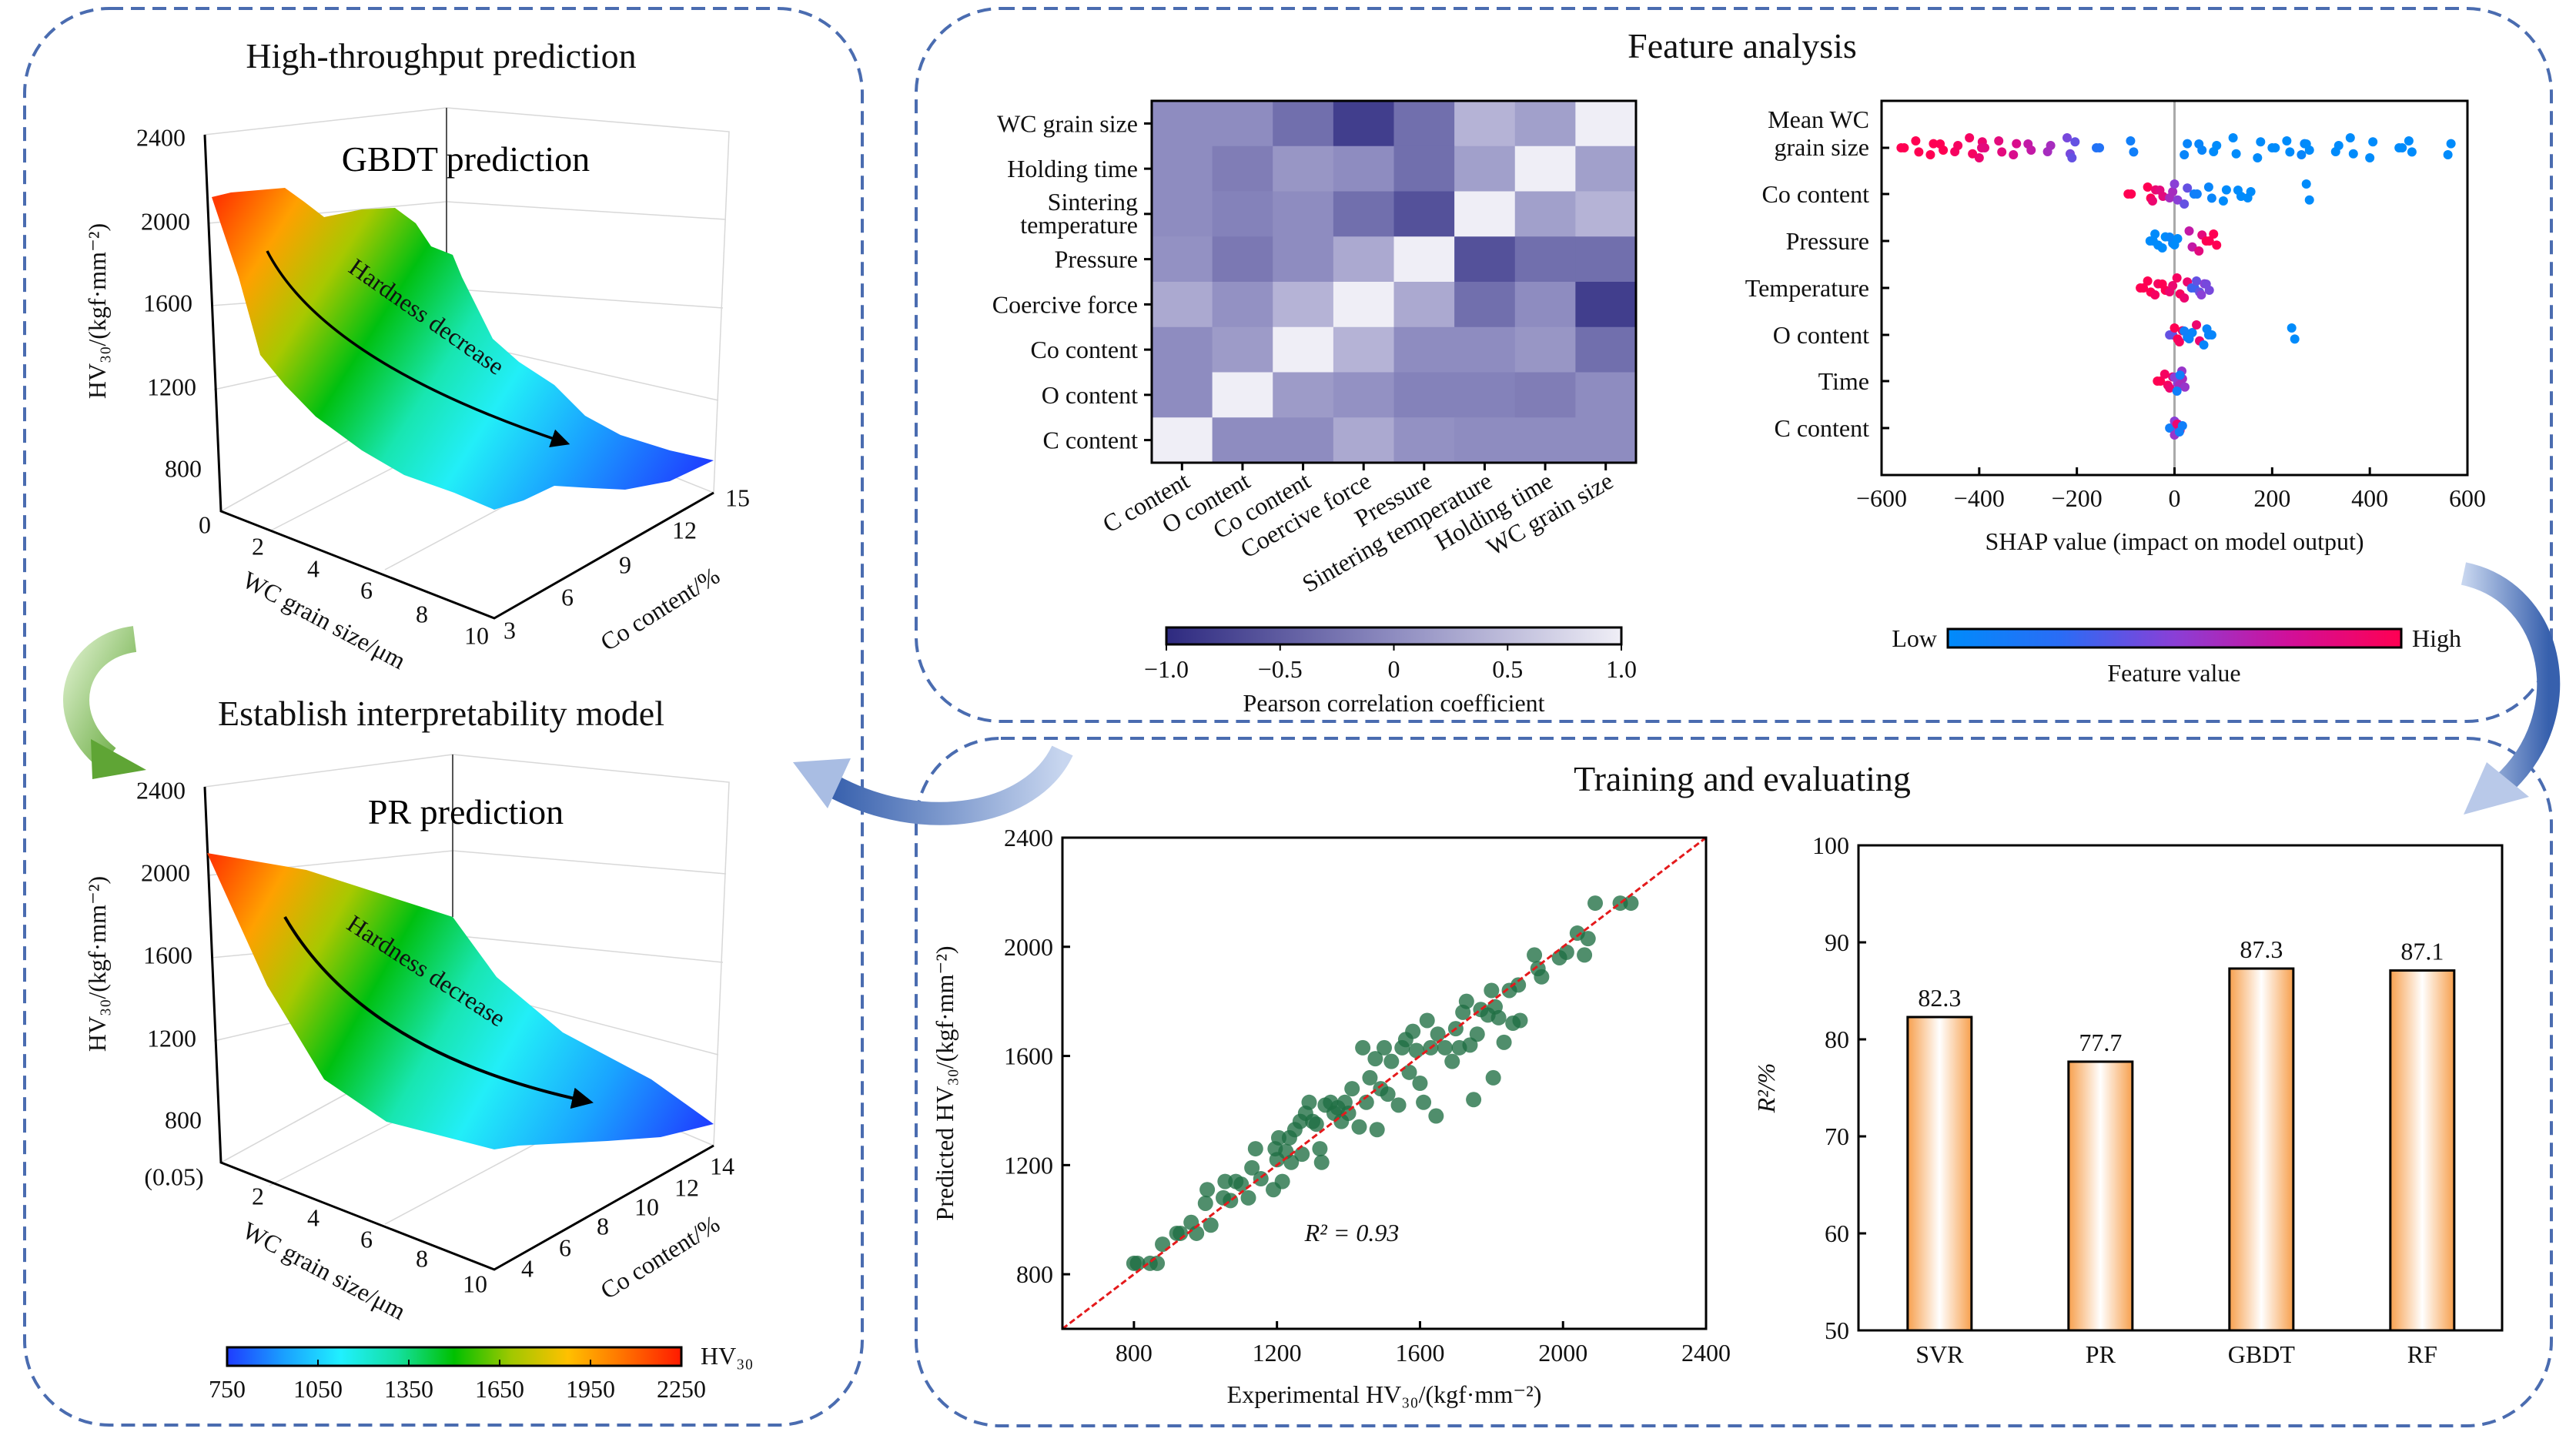 The width and height of the screenshot is (2576, 1432). I want to click on bar-rf, so click(2422, 1150).